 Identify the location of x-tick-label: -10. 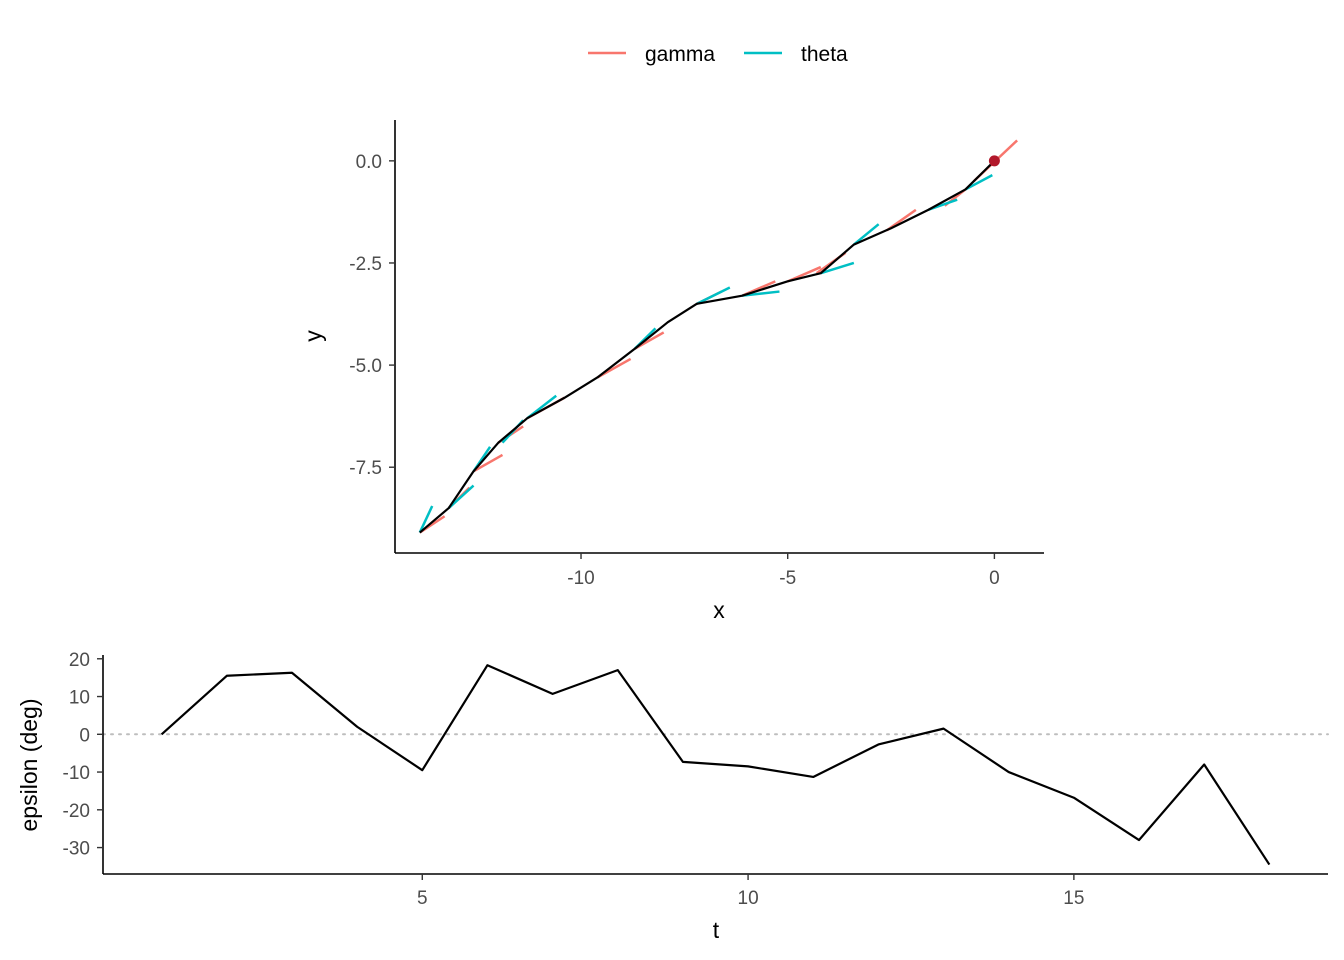
(580, 578).